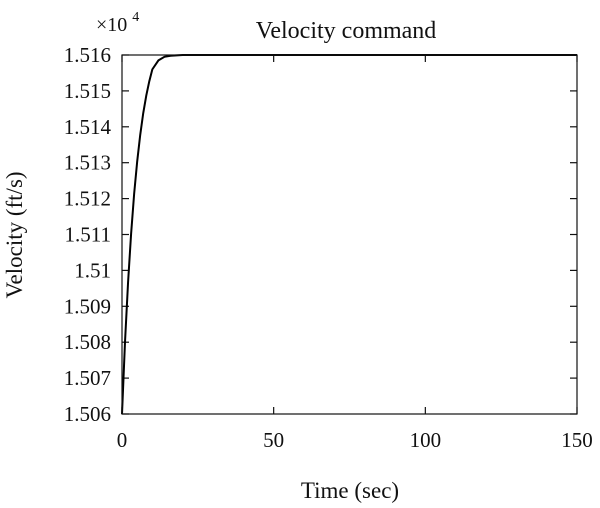 This screenshot has width=600, height=508. I want to click on y-tick-label: 1.516, so click(87, 55).